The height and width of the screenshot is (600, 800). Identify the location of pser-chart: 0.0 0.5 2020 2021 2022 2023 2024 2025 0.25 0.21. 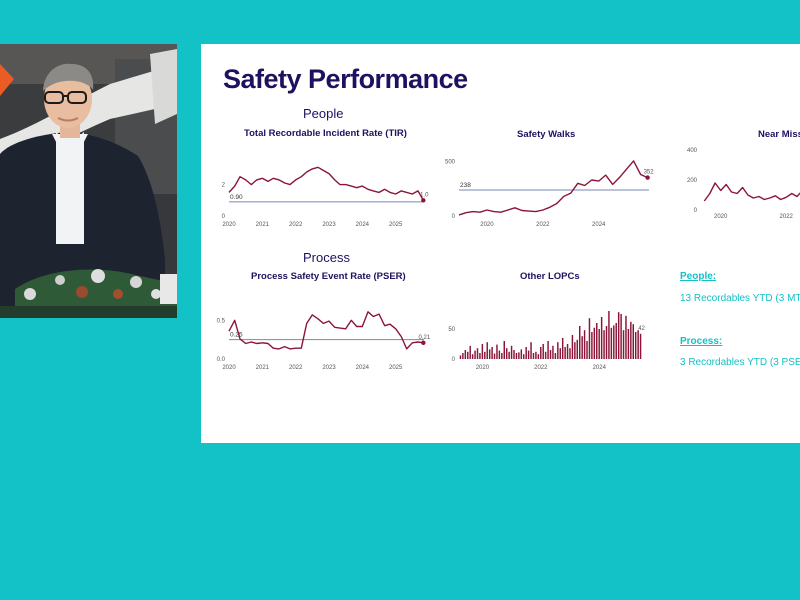
(324, 341).